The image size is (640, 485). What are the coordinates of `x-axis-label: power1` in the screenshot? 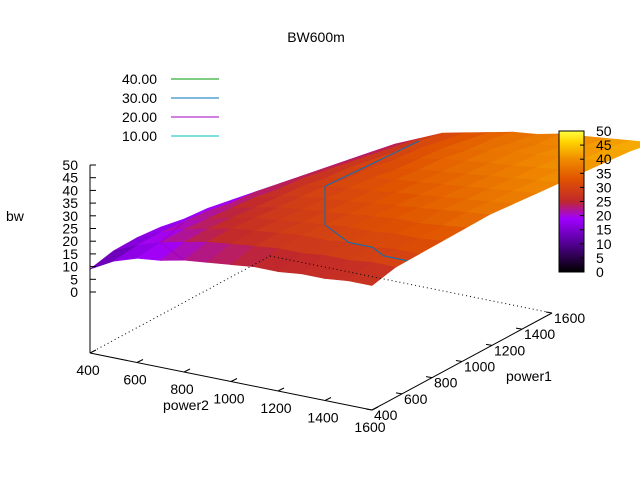 It's located at (529, 376).